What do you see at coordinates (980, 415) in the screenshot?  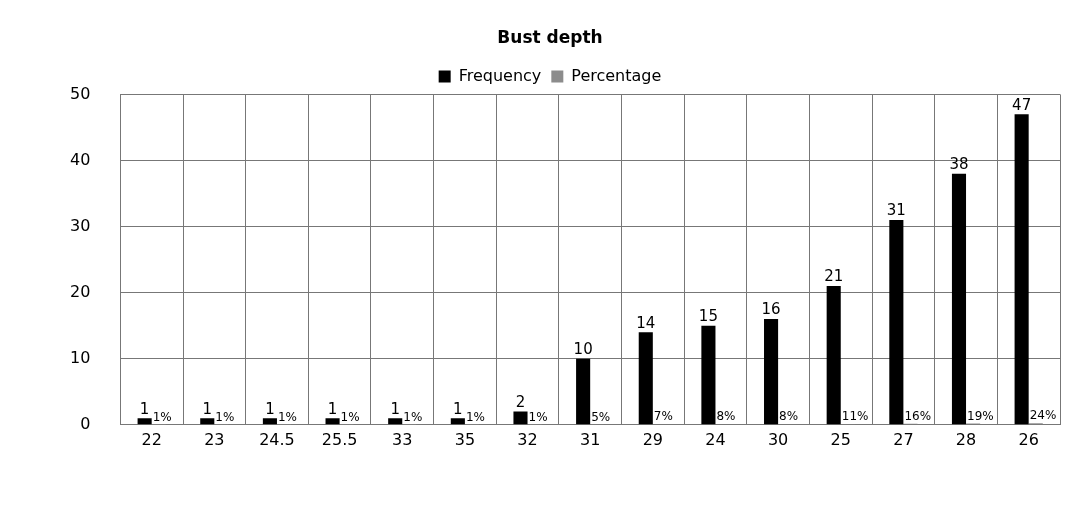 I see `data-label: 19%` at bounding box center [980, 415].